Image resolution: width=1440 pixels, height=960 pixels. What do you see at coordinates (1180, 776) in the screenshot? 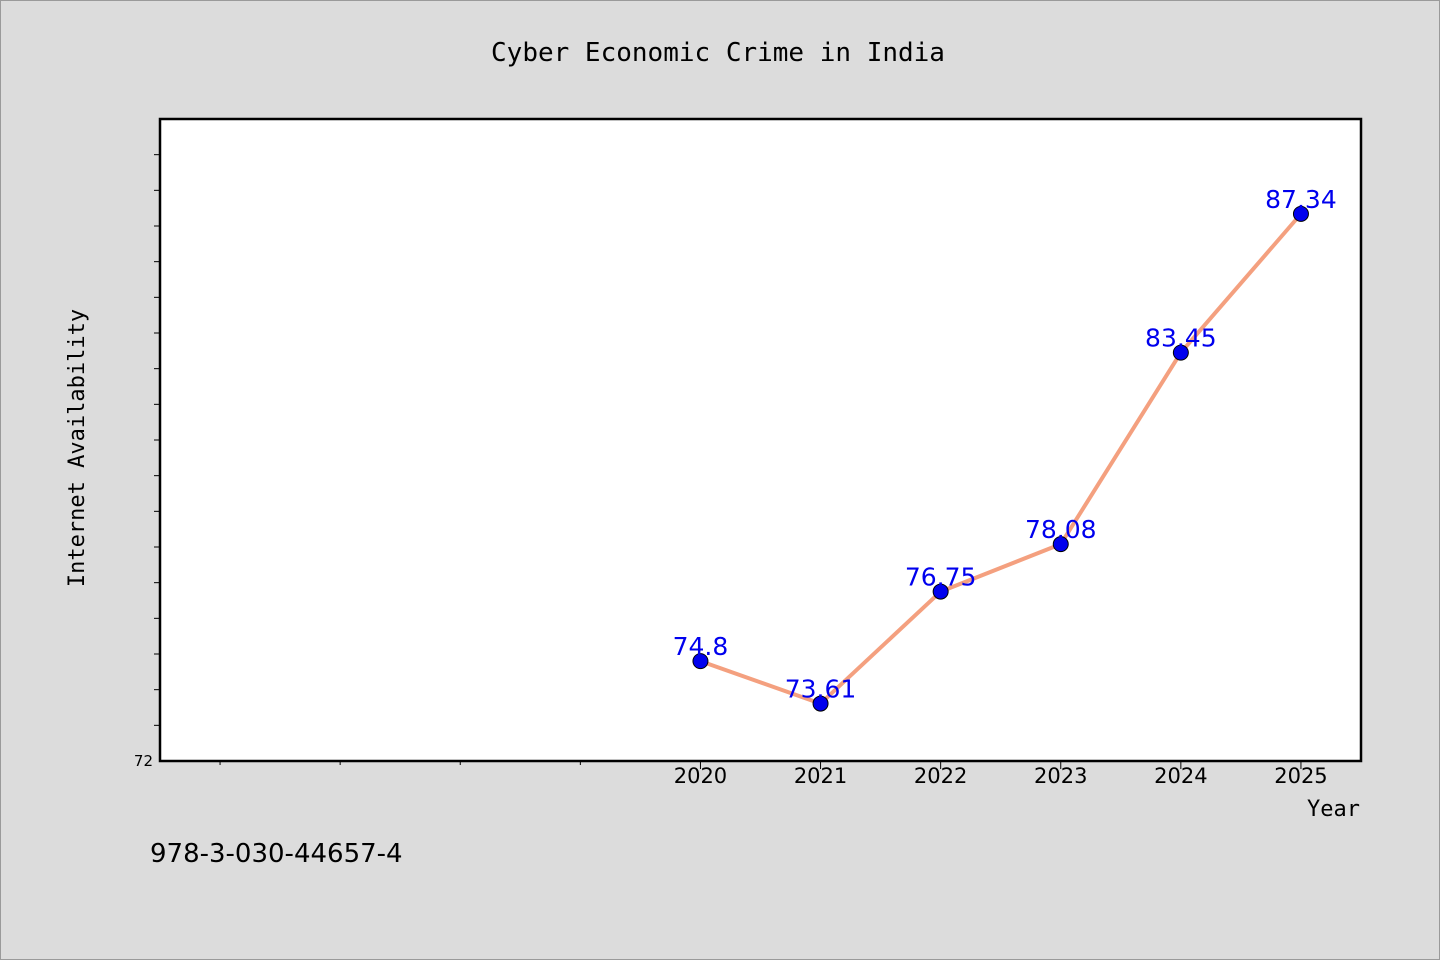
I see `x-tick-label: 2024` at bounding box center [1180, 776].